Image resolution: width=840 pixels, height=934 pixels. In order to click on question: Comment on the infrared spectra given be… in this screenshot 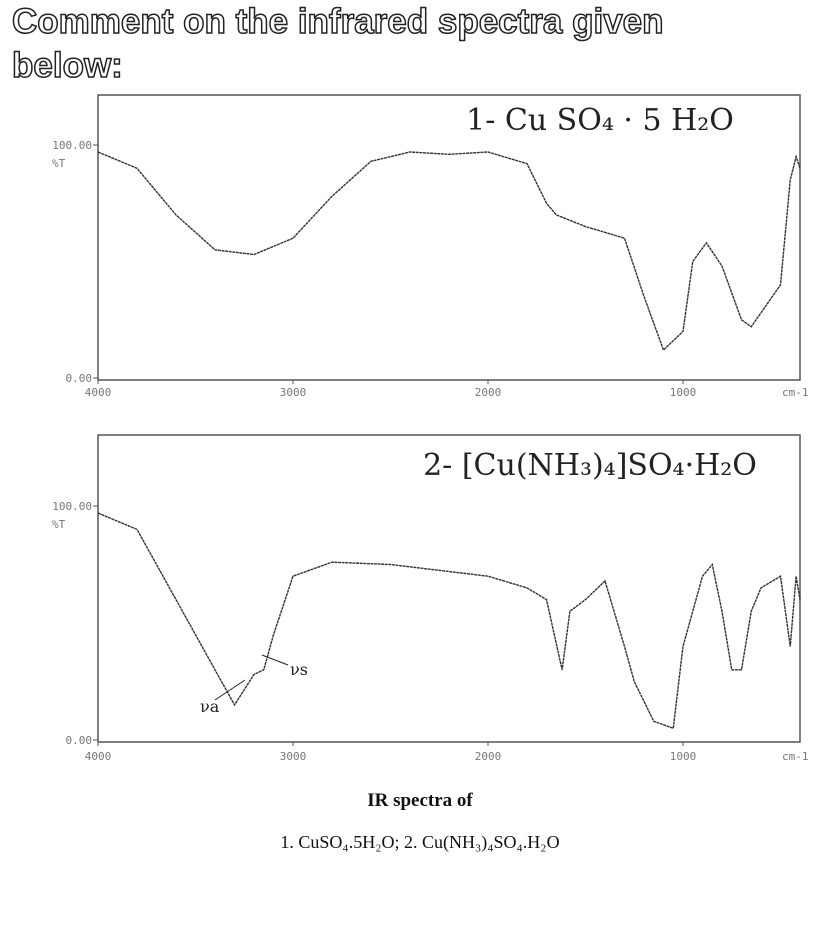, I will do `click(337, 43)`.